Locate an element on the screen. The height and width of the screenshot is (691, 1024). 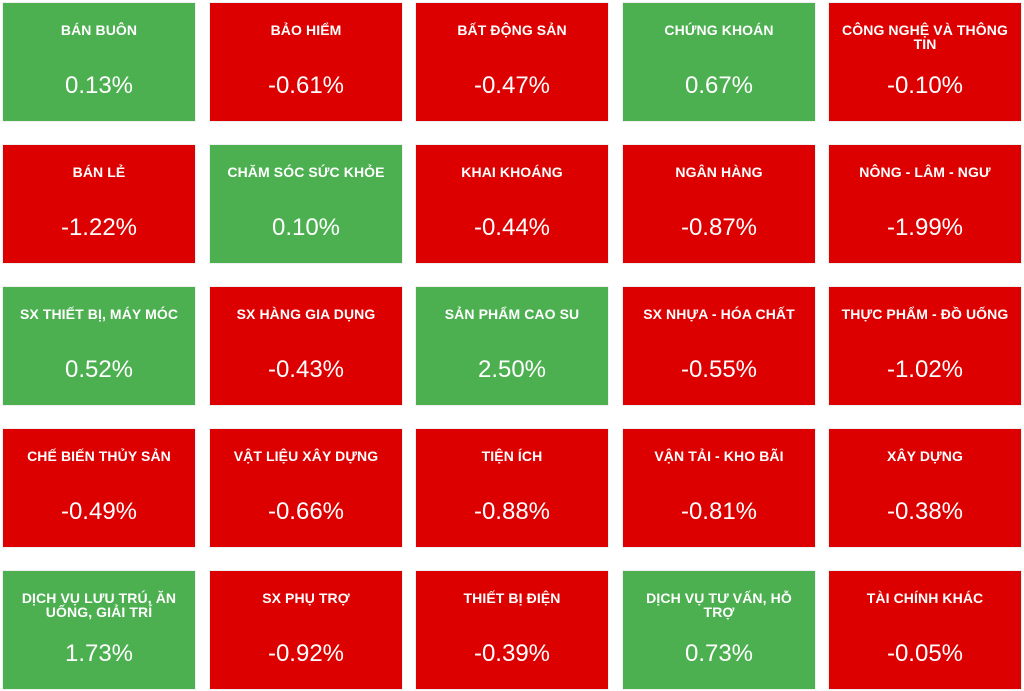
sector-change-percent: -0.47% is located at coordinates (512, 85).